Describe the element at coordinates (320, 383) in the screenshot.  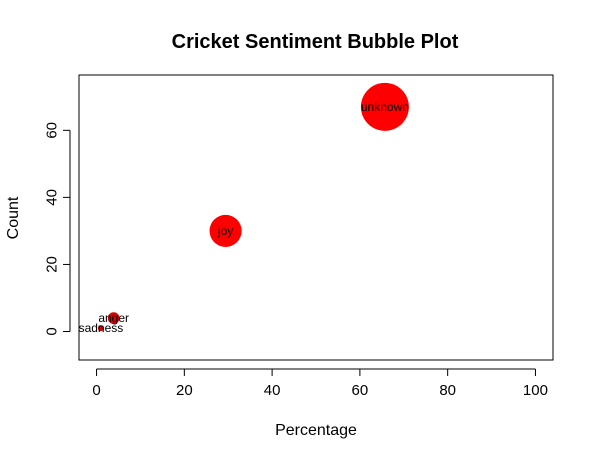
I see `x-axis: 0 20 40 60 80 100` at that location.